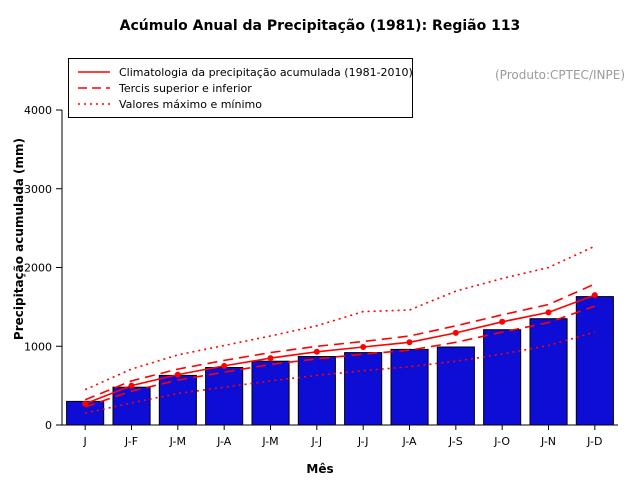  What do you see at coordinates (501, 441) in the screenshot?
I see `x-tick-label: J-O` at bounding box center [501, 441].